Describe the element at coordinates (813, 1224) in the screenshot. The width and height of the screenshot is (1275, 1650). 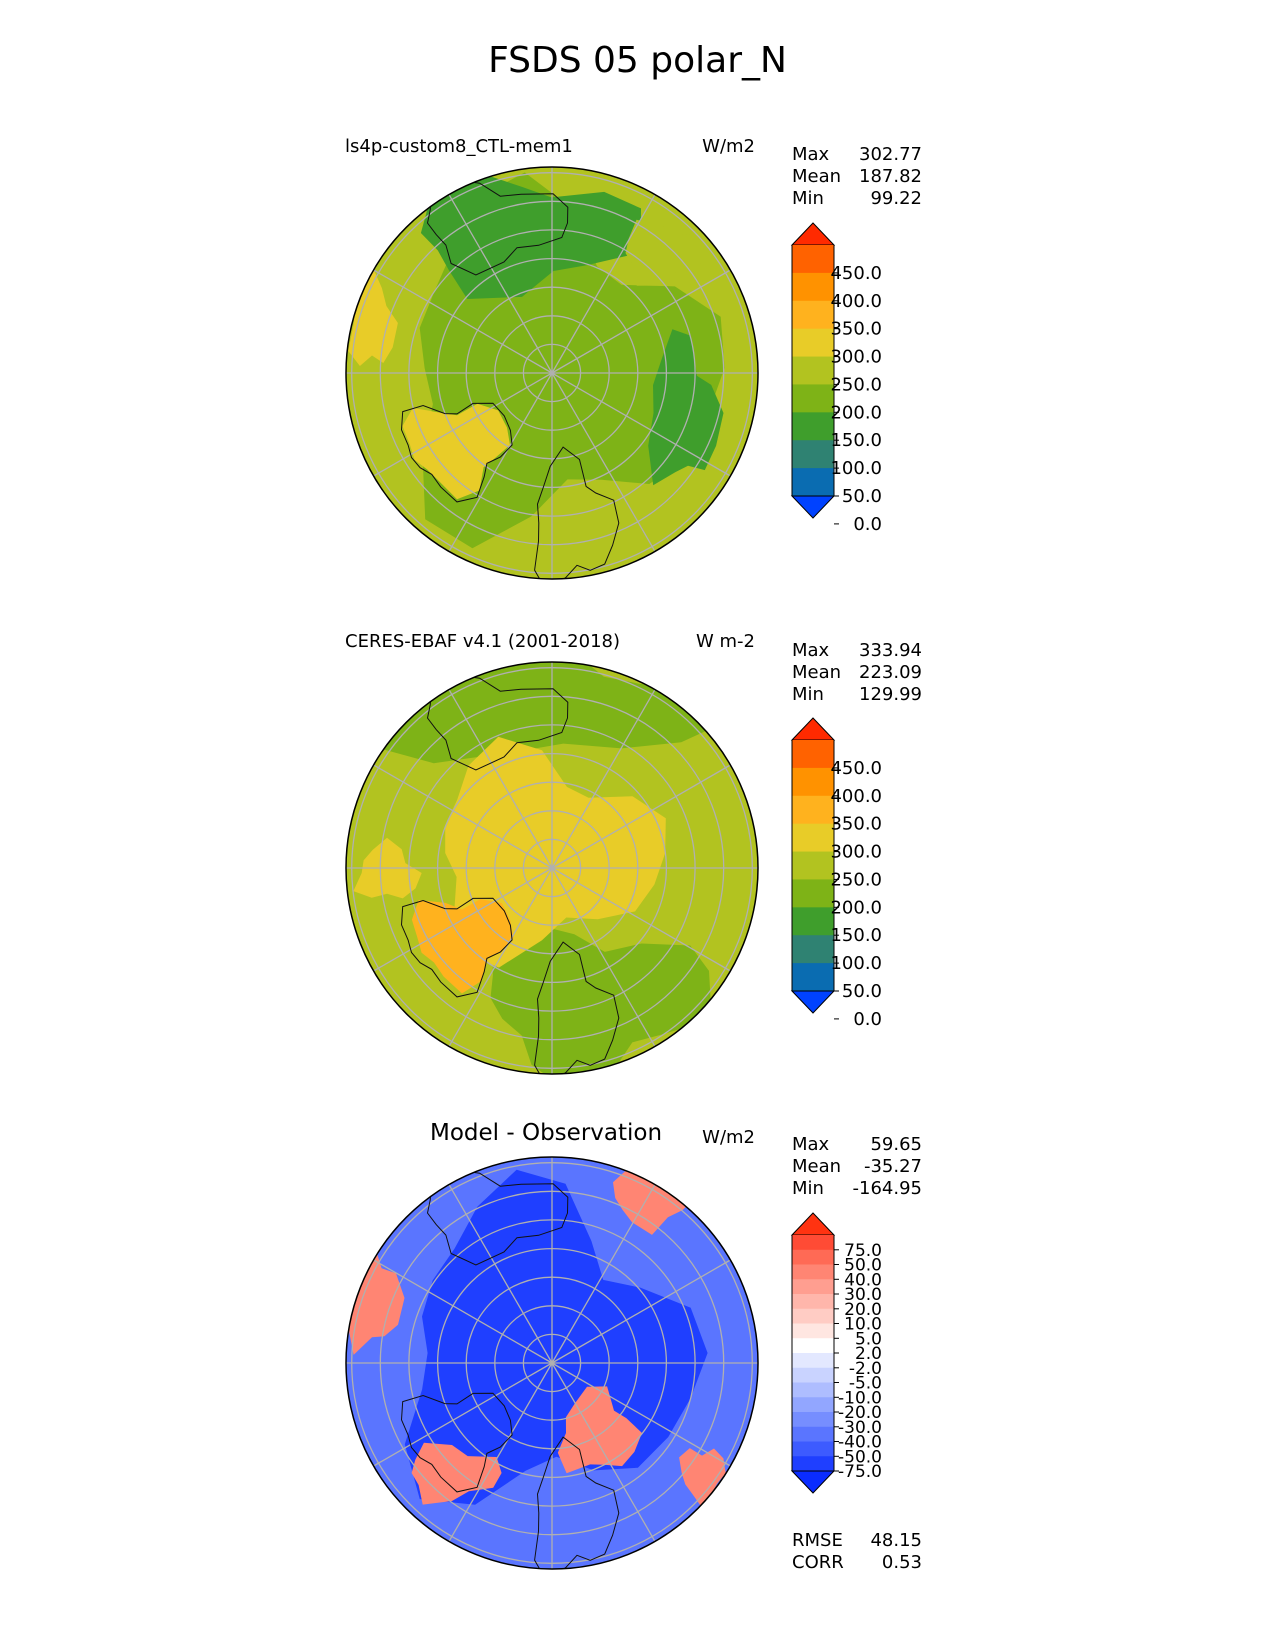
I see `colorbar-extend-max` at that location.